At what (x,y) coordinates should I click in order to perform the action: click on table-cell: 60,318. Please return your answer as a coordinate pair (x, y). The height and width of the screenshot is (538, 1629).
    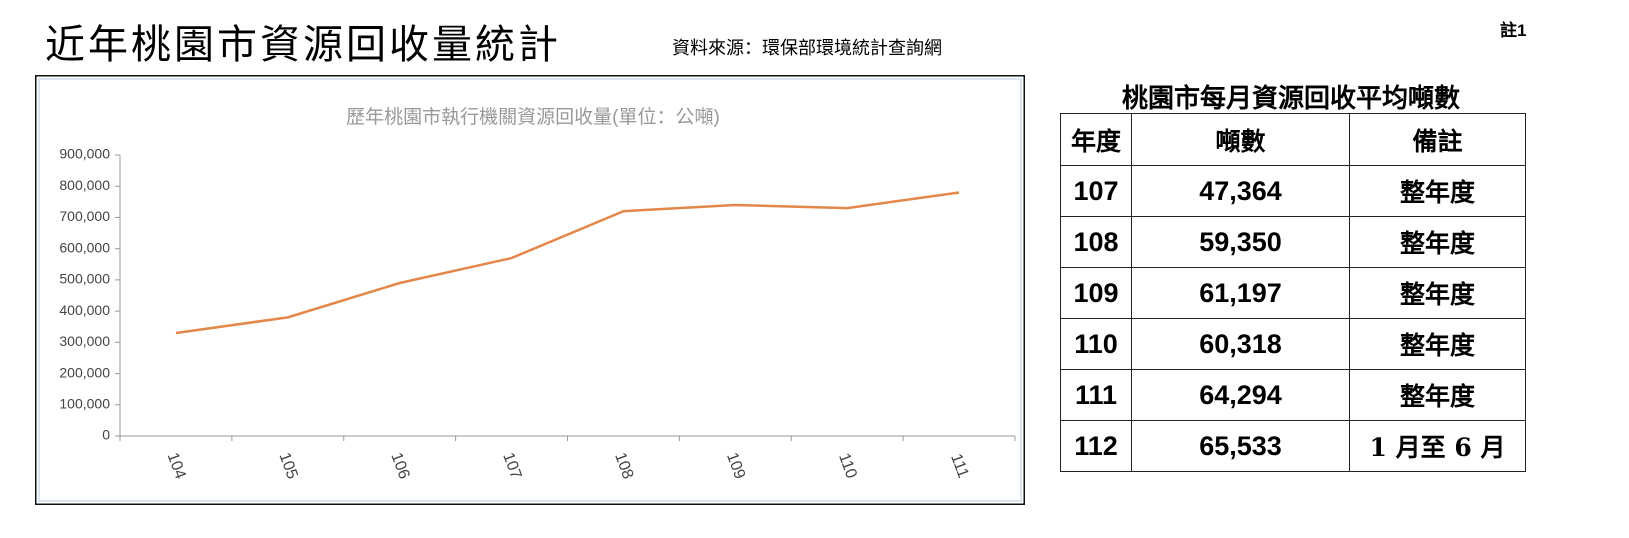
    Looking at the image, I should click on (1240, 344).